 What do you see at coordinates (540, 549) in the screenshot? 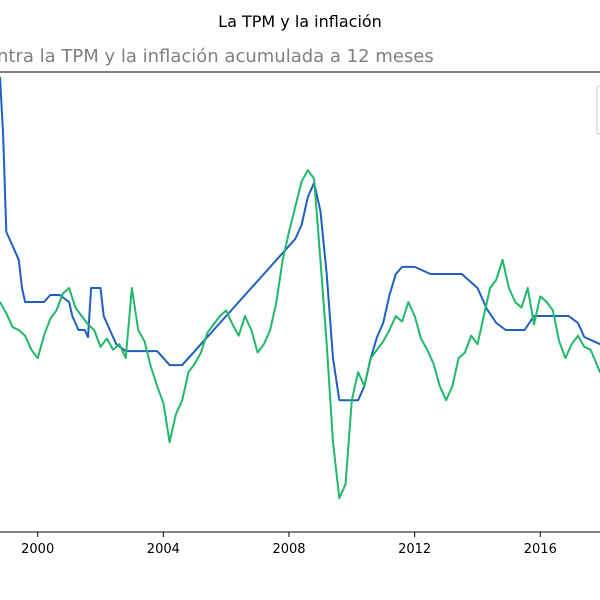
I see `x-tick-label: 2016` at bounding box center [540, 549].